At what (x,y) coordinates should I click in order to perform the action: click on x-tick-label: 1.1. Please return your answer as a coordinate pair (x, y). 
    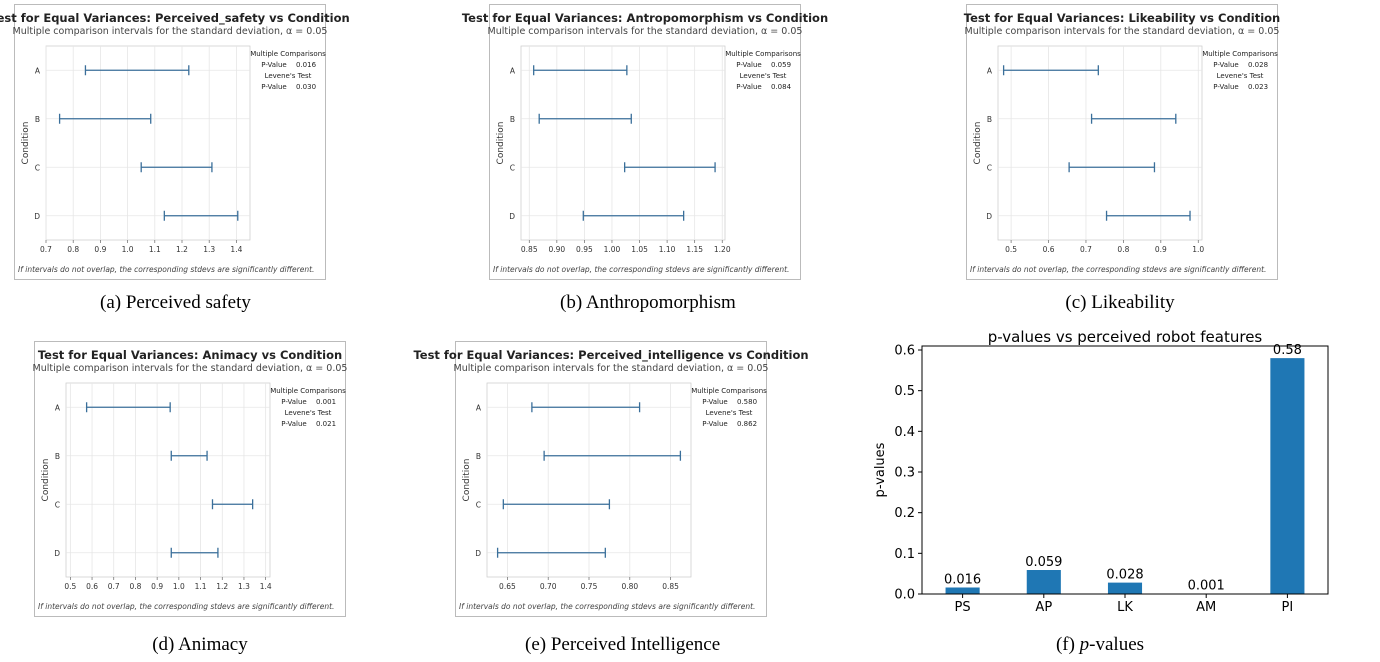
    Looking at the image, I should click on (201, 586).